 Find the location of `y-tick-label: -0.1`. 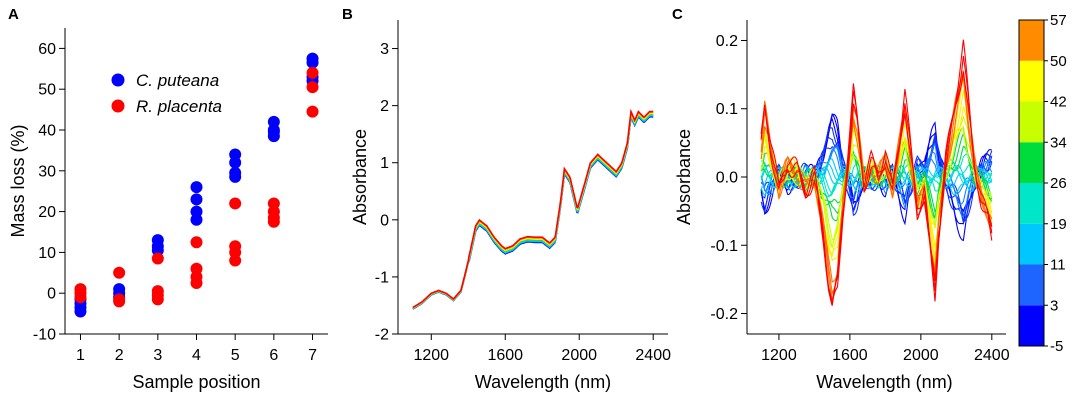

y-tick-label: -0.1 is located at coordinates (724, 246).